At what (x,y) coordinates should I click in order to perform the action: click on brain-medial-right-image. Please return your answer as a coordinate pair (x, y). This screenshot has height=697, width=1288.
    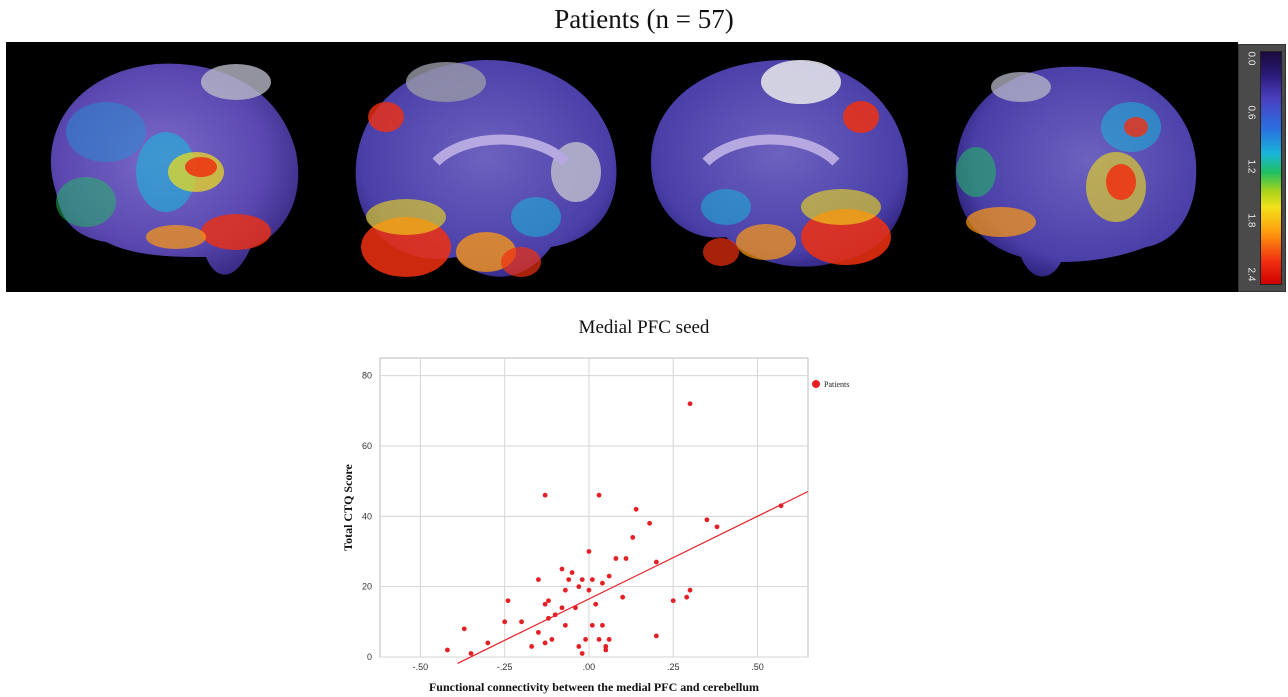
    Looking at the image, I should click on (486, 168).